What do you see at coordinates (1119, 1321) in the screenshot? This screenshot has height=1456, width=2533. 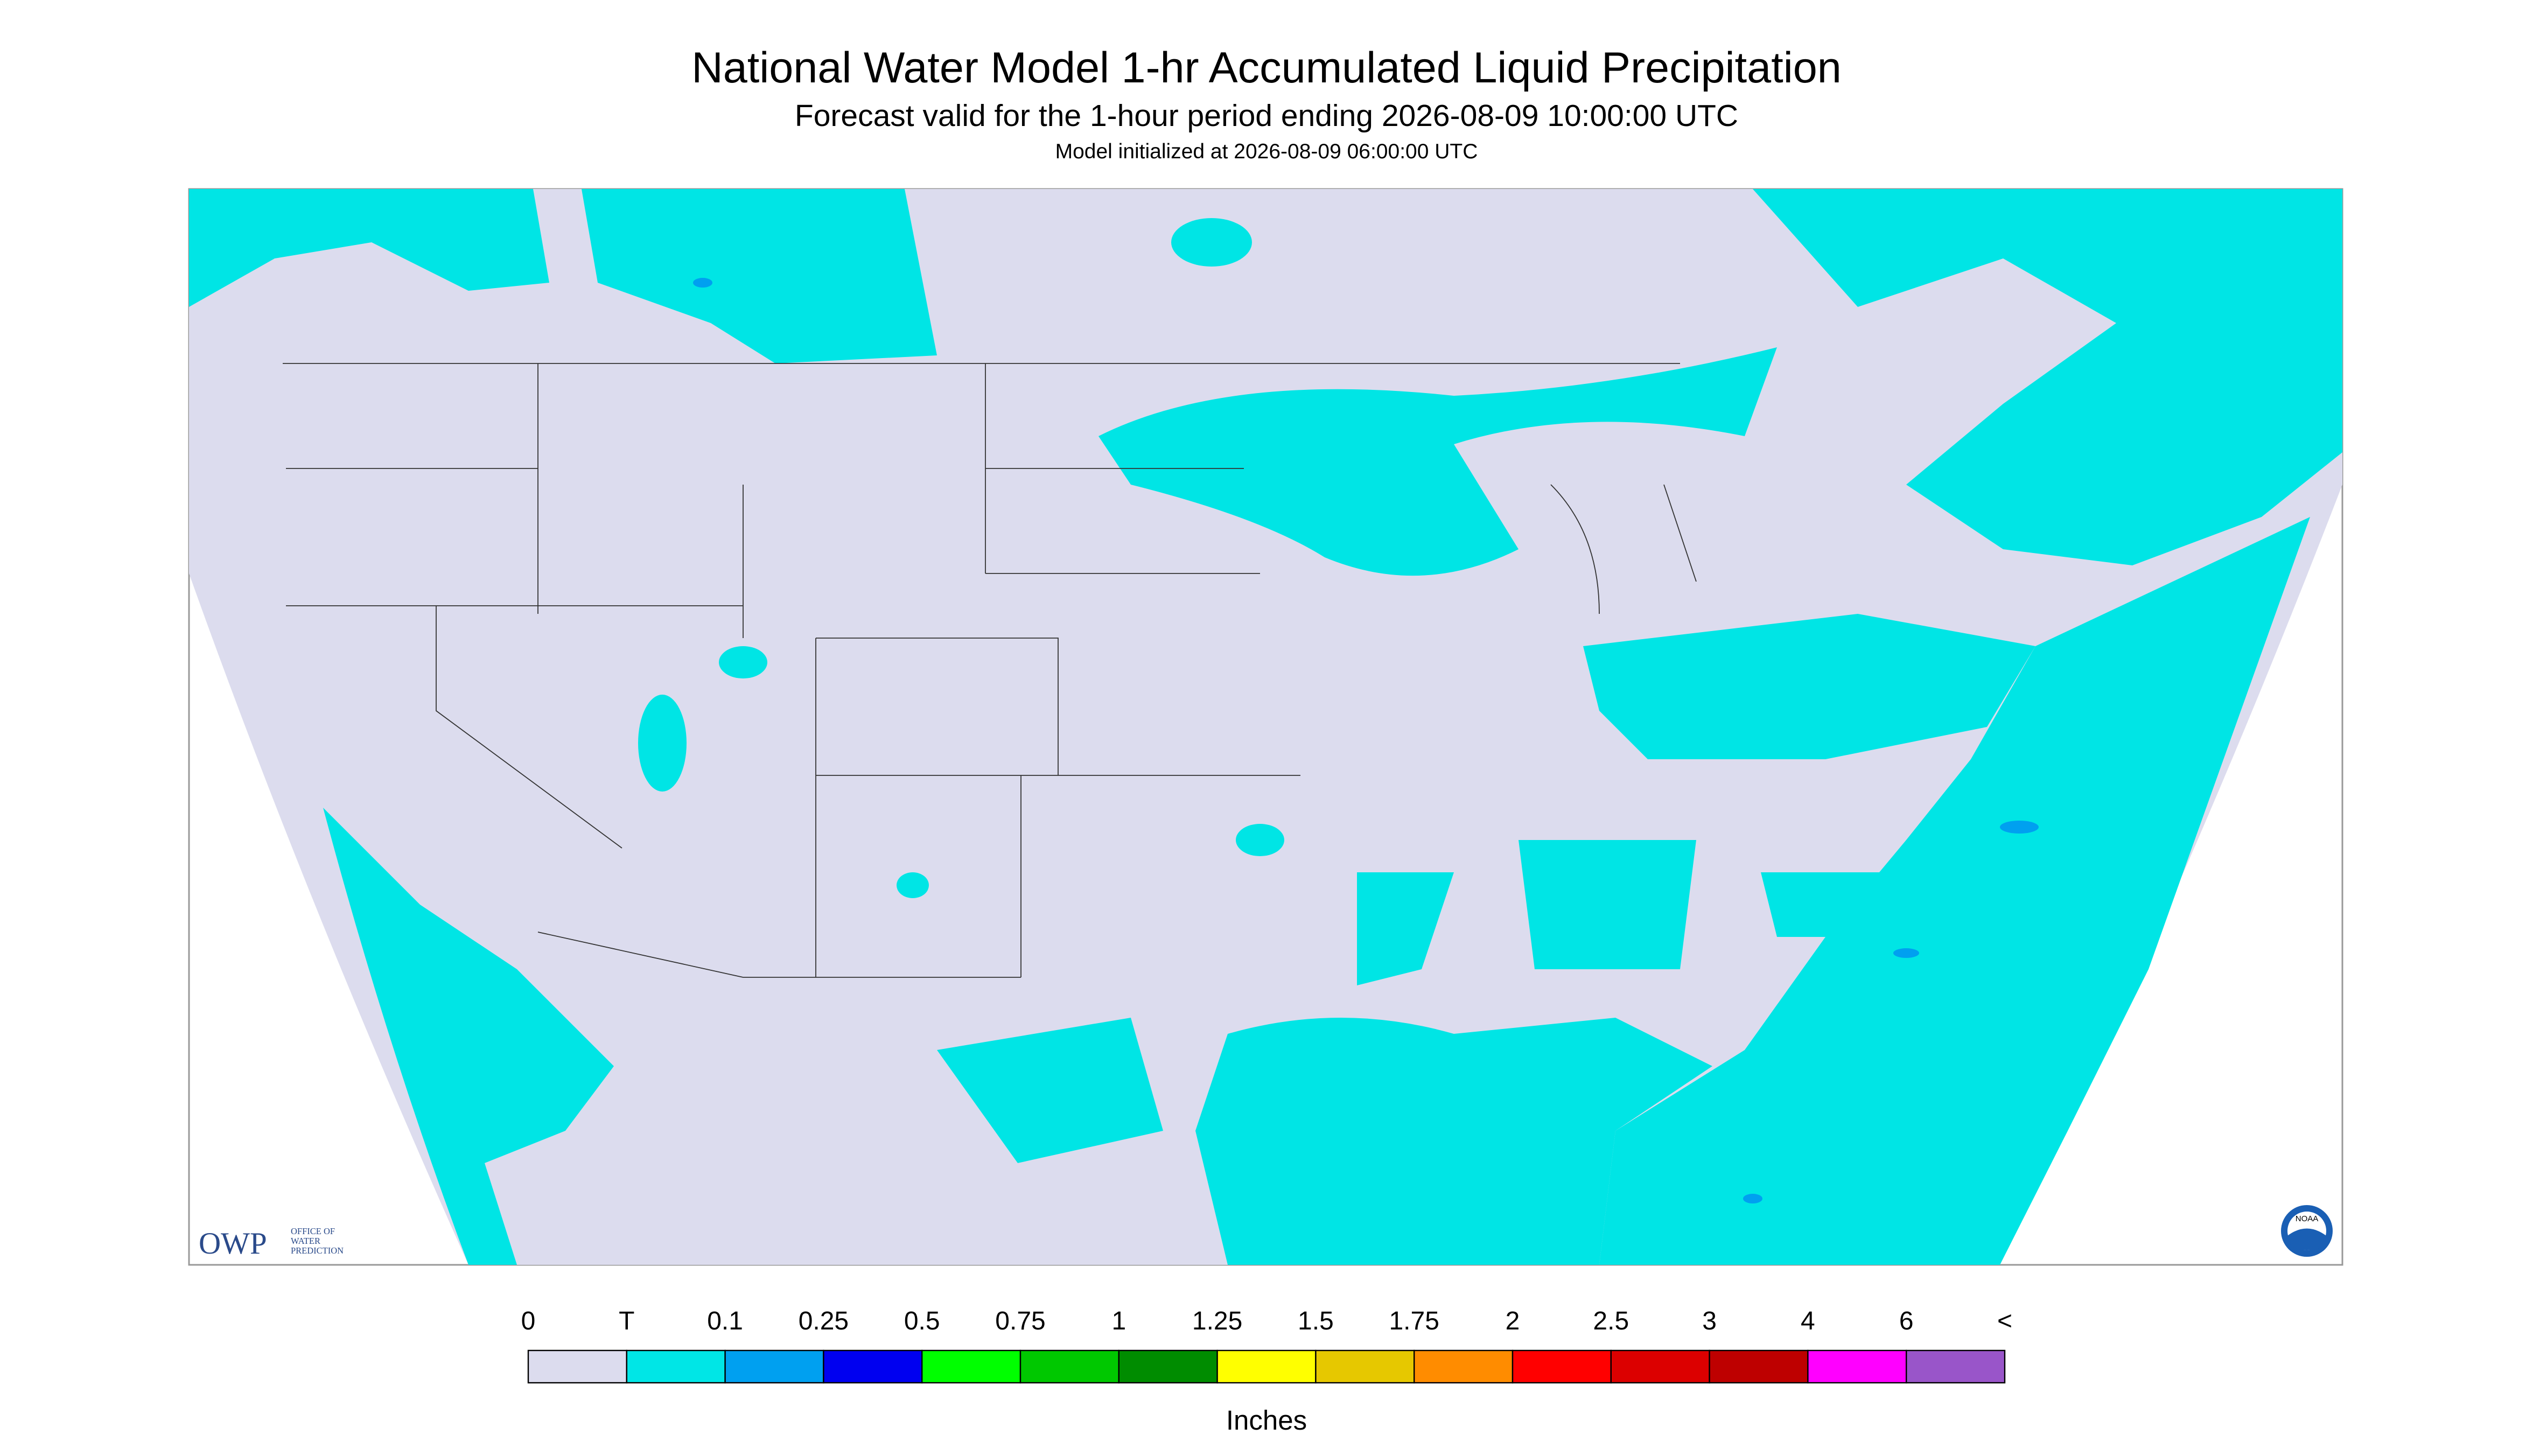 I see `legend-label: 1` at bounding box center [1119, 1321].